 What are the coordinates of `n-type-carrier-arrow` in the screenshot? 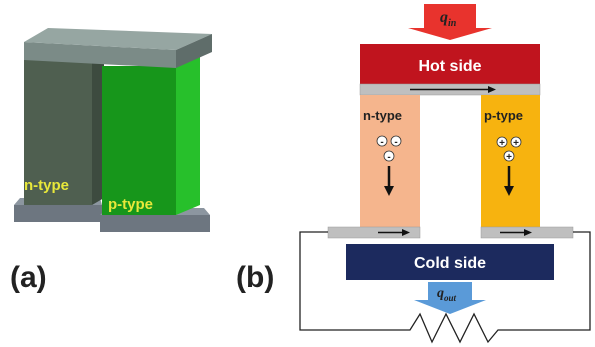 It's located at (389, 181).